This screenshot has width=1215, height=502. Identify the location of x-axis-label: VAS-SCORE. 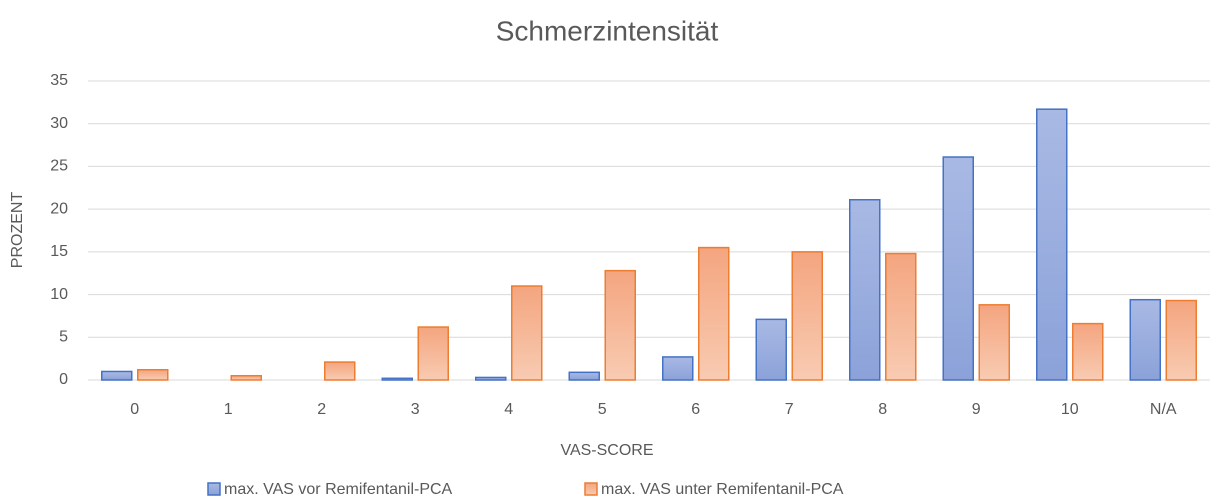
(606, 450).